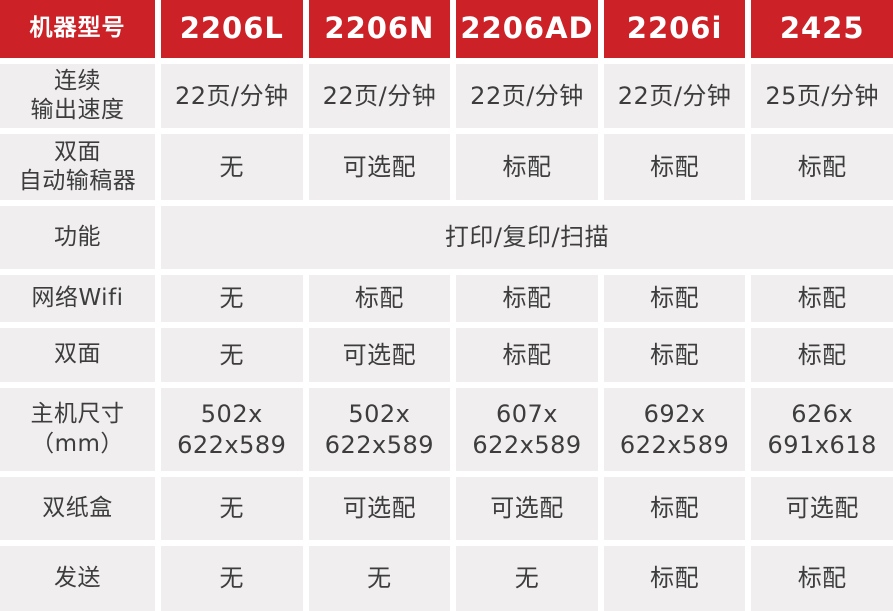  Describe the element at coordinates (527, 429) in the screenshot. I see `table-cell: 607x 622x589` at that location.